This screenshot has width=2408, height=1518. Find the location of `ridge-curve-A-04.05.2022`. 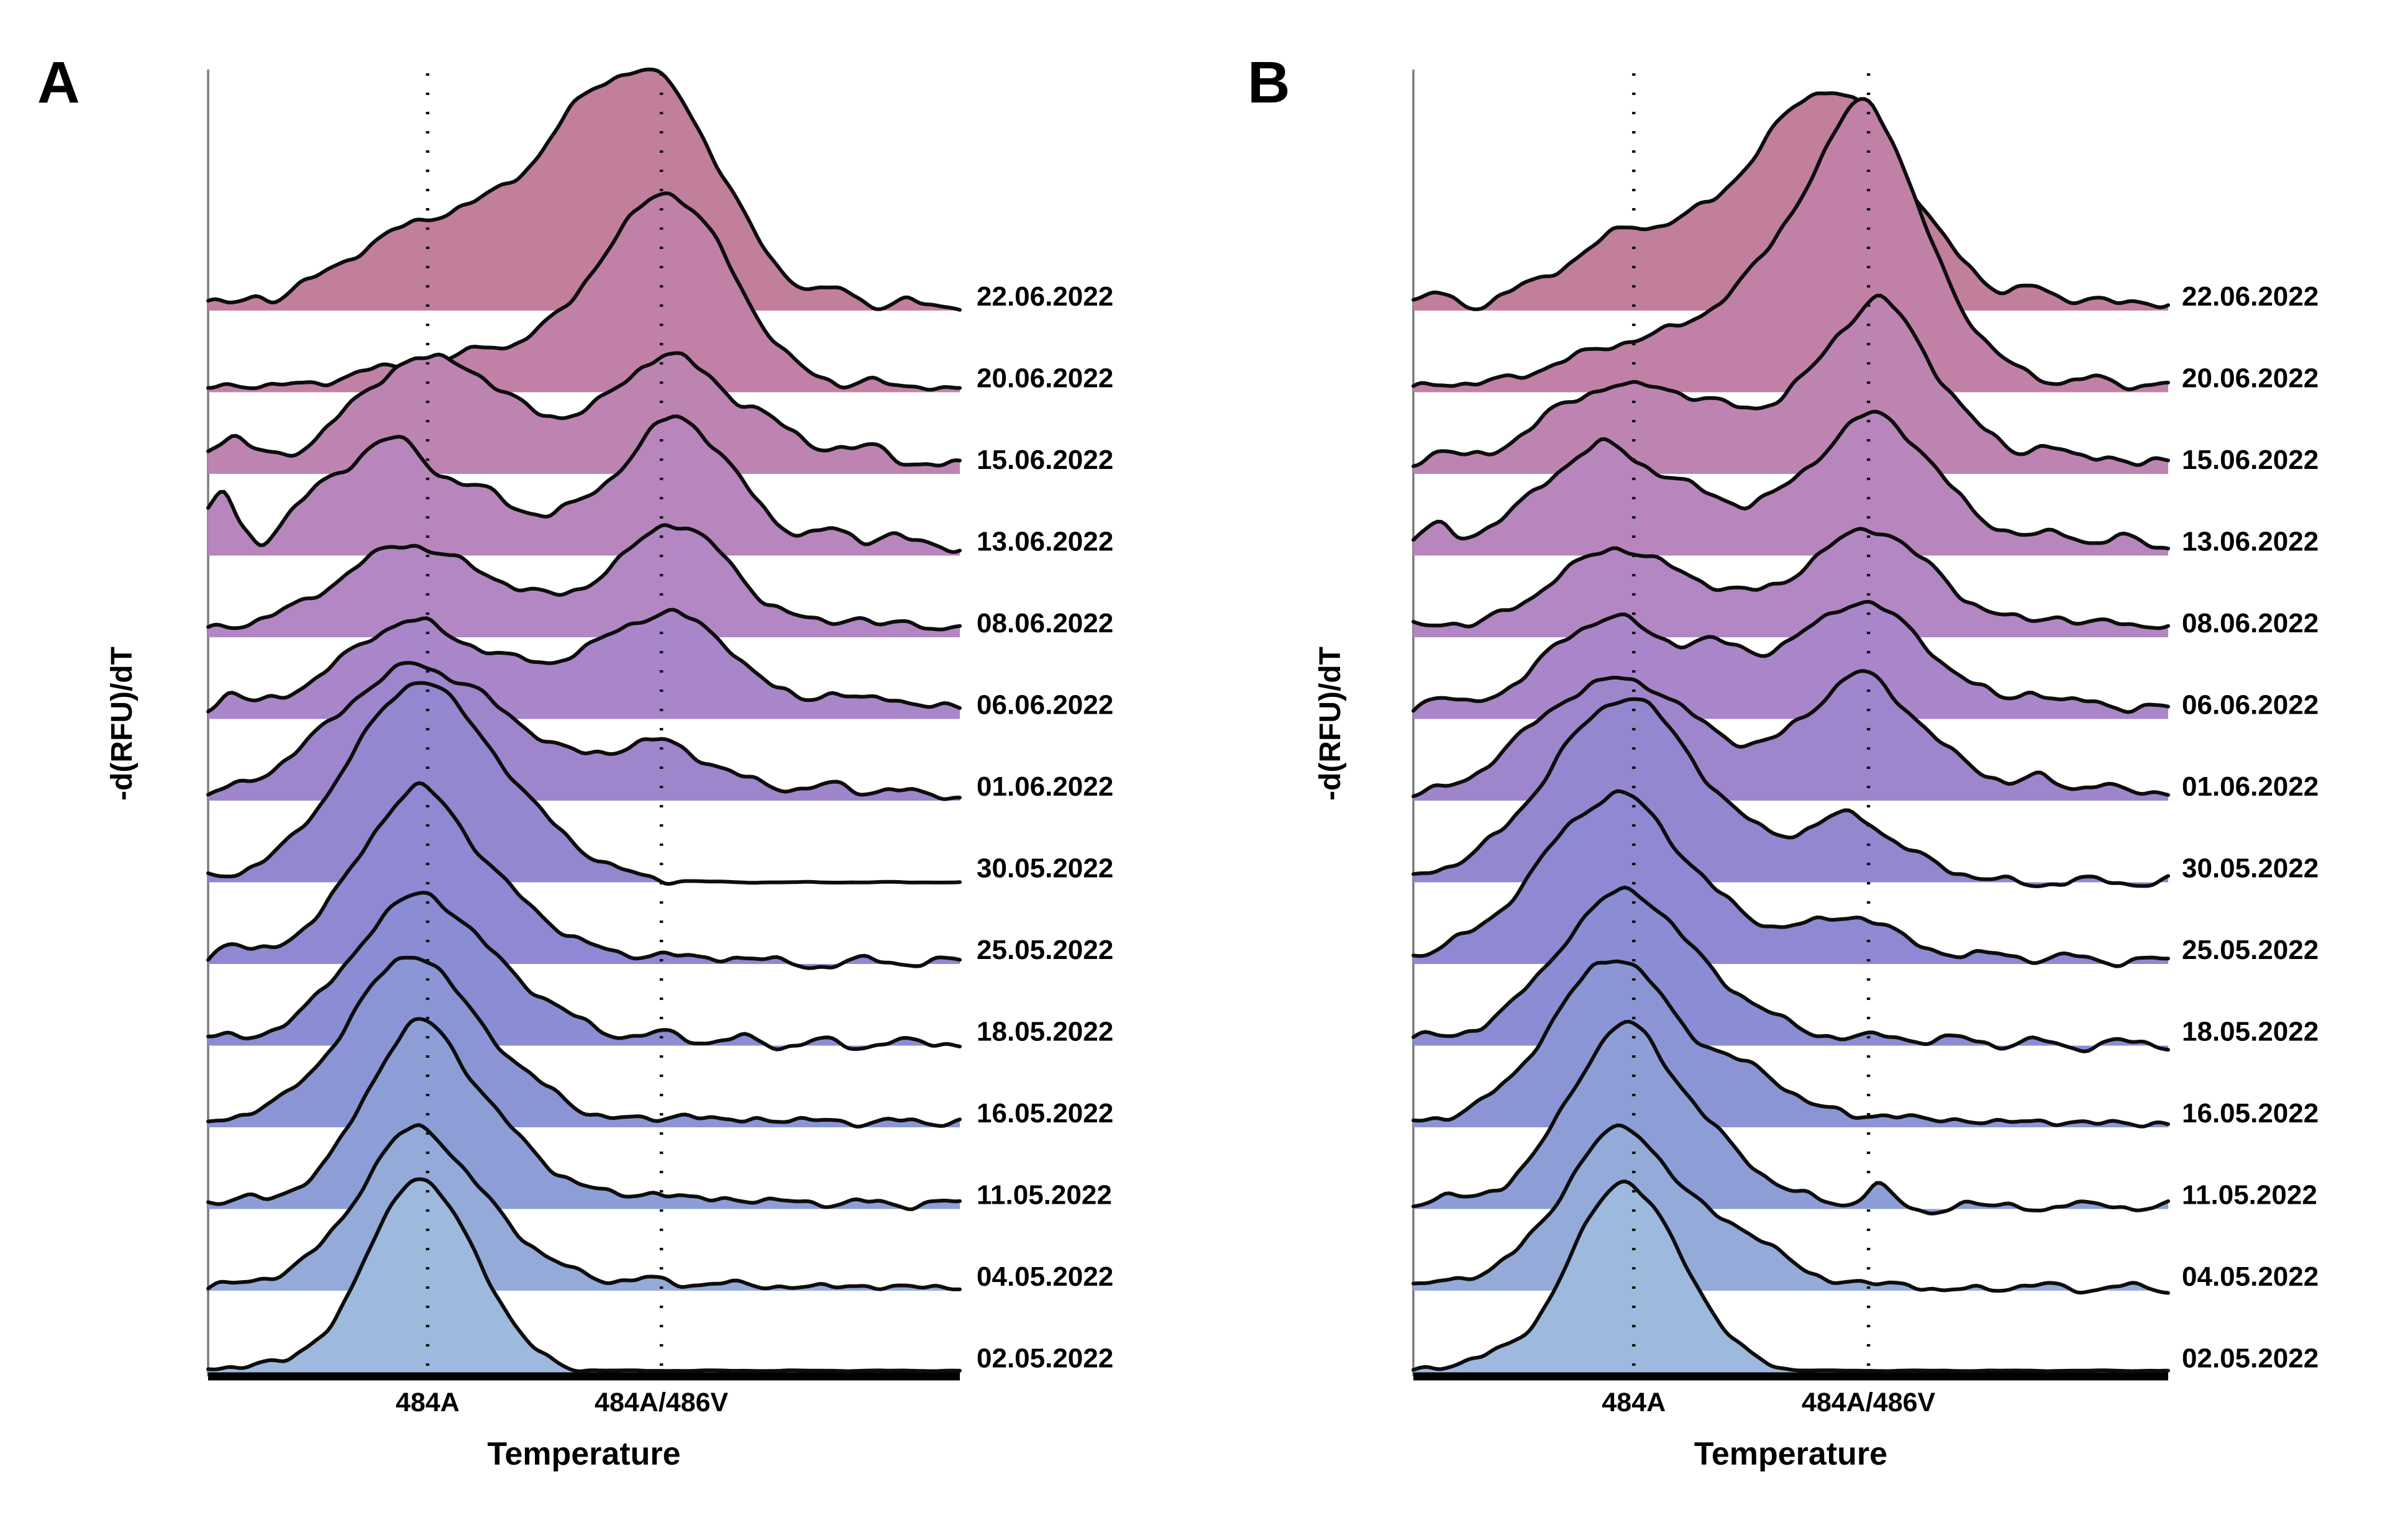

ridge-curve-A-04.05.2022 is located at coordinates (584, 1207).